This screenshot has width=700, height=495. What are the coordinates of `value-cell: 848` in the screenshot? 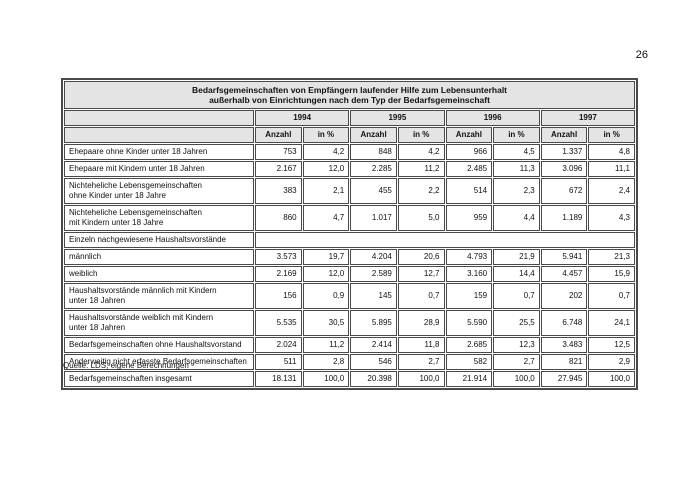 It's located at (373, 152).